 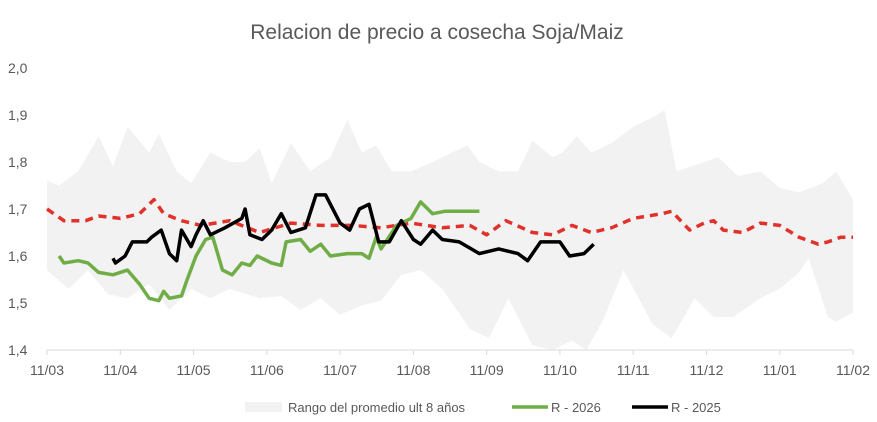 I want to click on series-line-r2025, so click(x=353, y=229).